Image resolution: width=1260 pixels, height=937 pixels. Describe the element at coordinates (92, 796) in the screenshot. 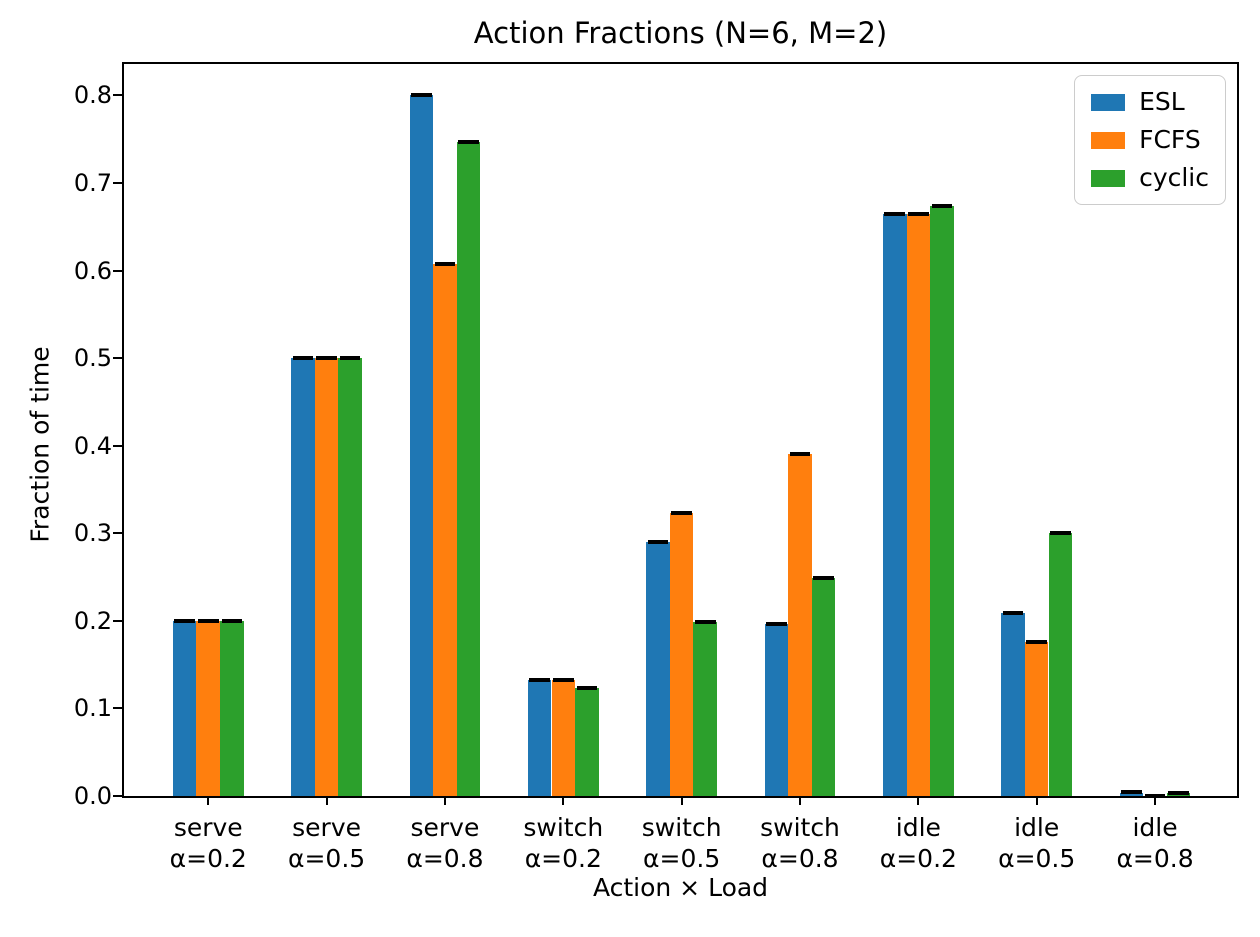

I see `y-tick-label: 0.0` at that location.